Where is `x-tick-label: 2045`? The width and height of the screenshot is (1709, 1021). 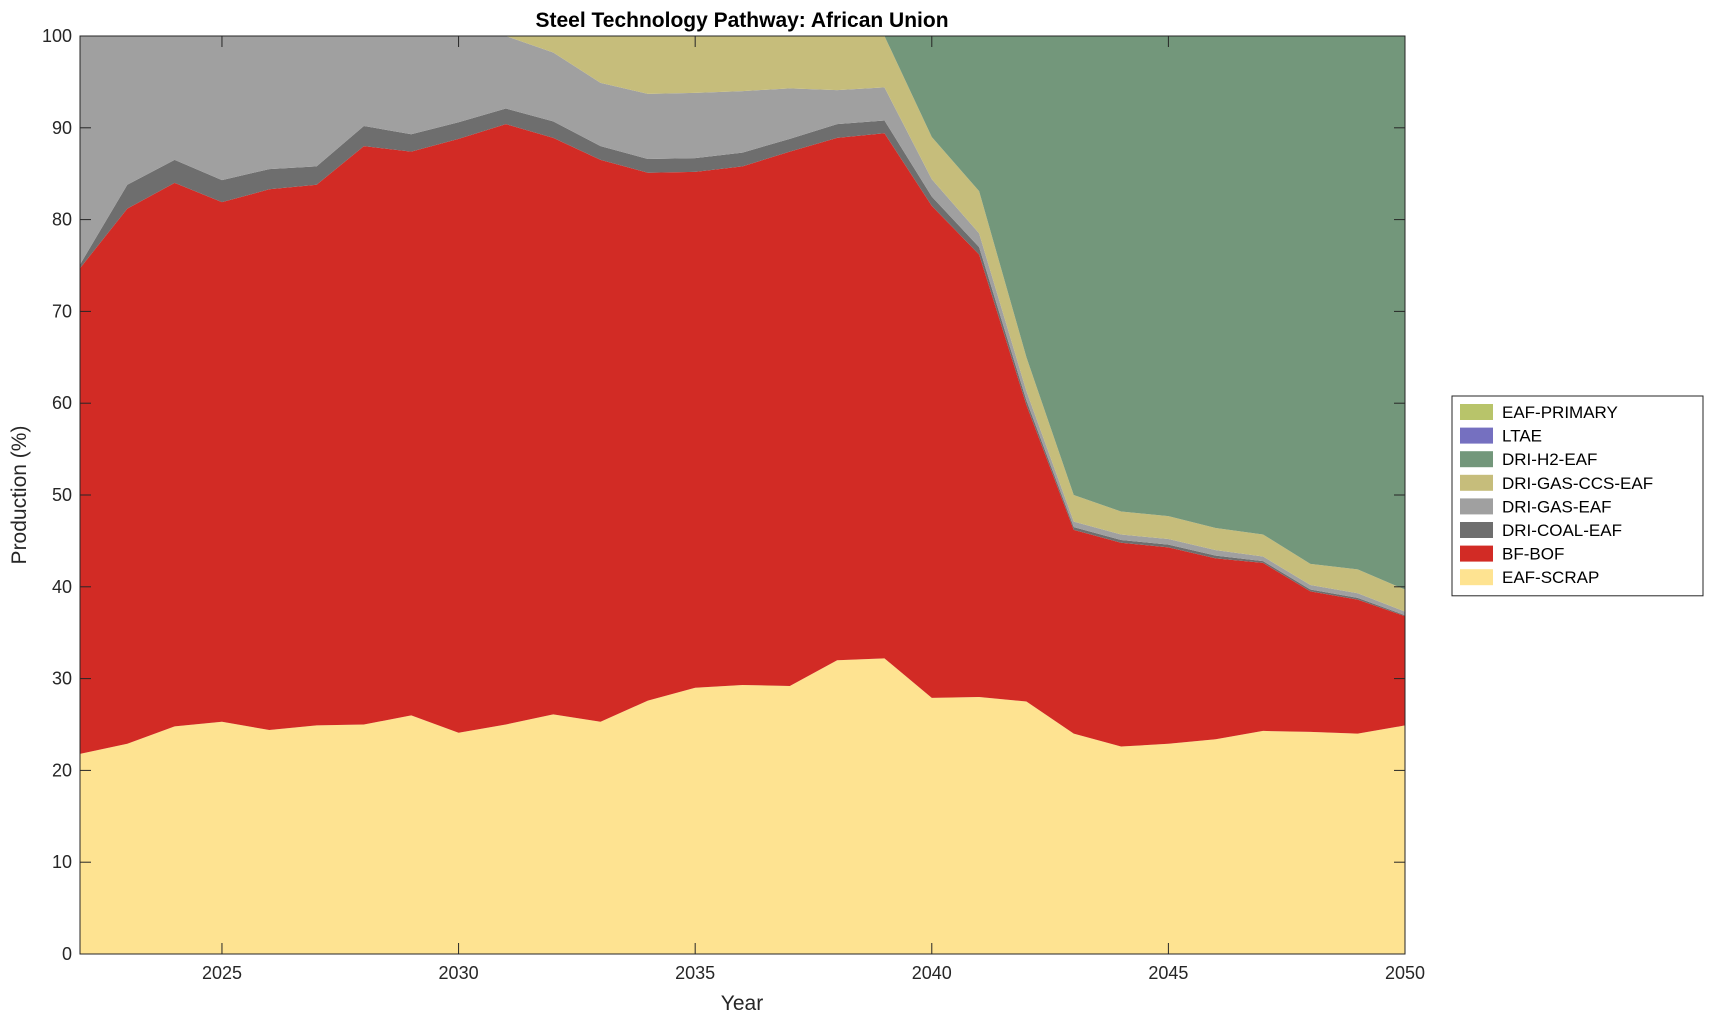 x-tick-label: 2045 is located at coordinates (1168, 973).